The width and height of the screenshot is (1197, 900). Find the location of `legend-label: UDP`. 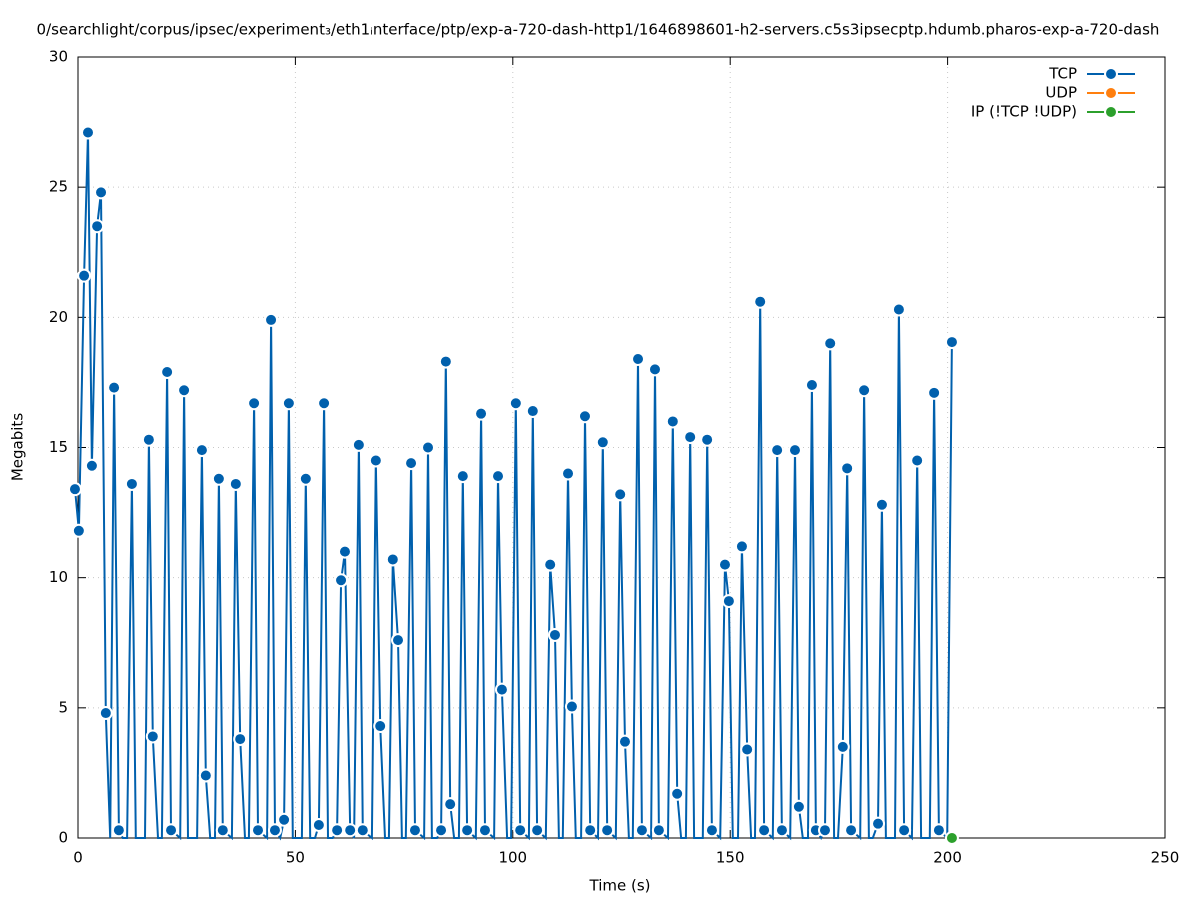

legend-label: UDP is located at coordinates (1061, 93).